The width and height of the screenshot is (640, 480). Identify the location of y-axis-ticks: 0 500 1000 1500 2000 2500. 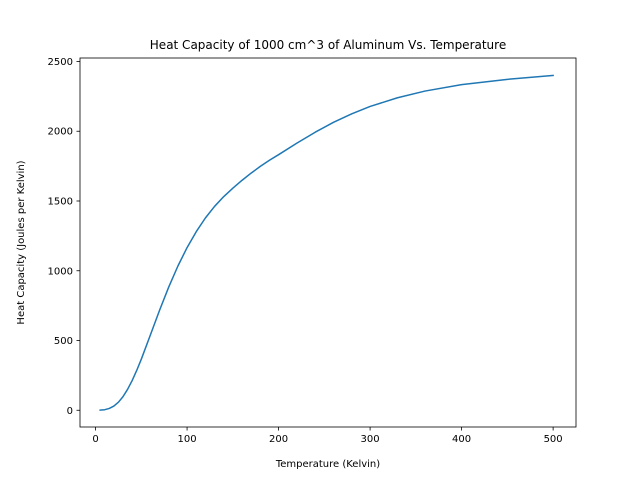
(64, 237).